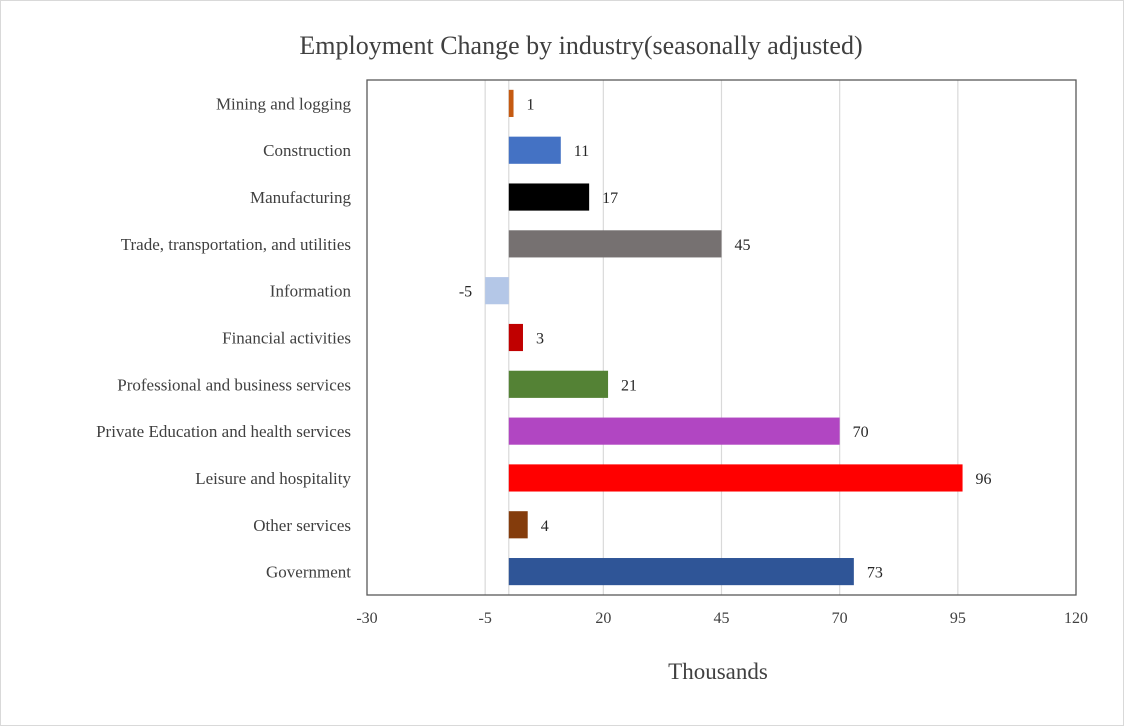  Describe the element at coordinates (629, 385) in the screenshot. I see `data-label: 21` at that location.